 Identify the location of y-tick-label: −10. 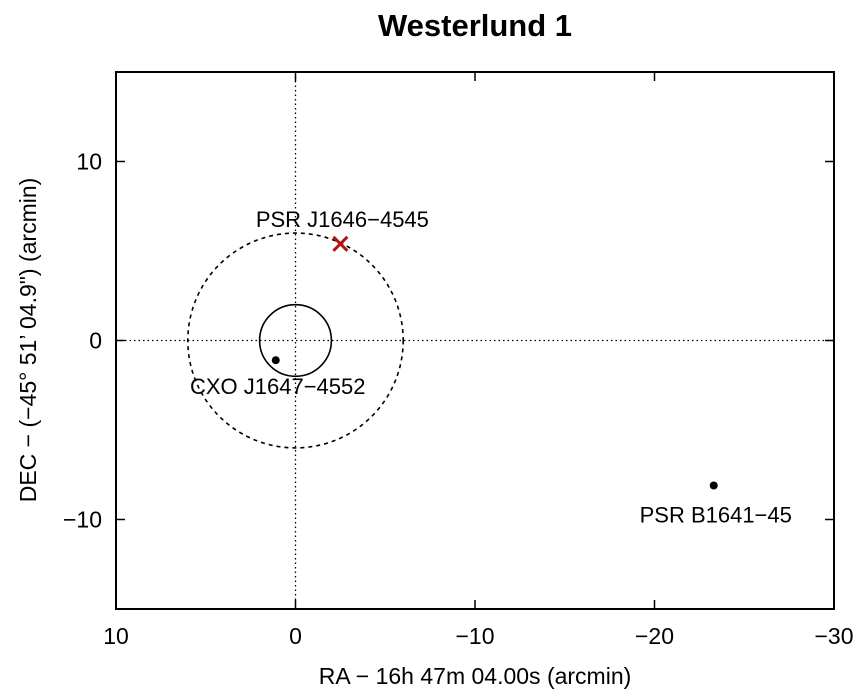
(82, 520).